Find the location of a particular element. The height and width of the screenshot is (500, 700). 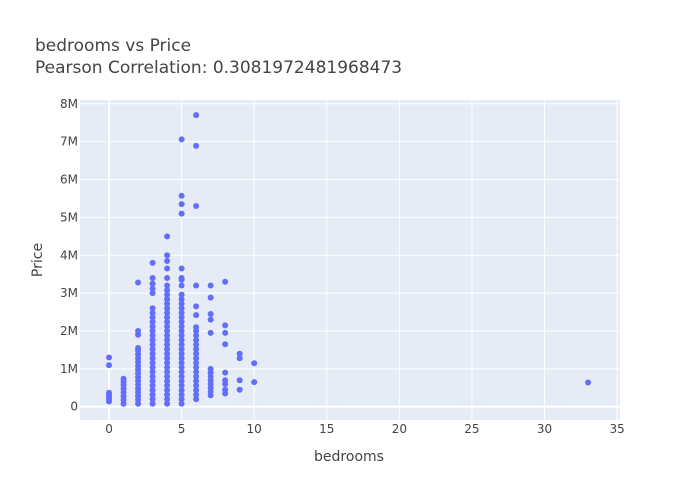

y-tick-label: 8M is located at coordinates (69, 104).